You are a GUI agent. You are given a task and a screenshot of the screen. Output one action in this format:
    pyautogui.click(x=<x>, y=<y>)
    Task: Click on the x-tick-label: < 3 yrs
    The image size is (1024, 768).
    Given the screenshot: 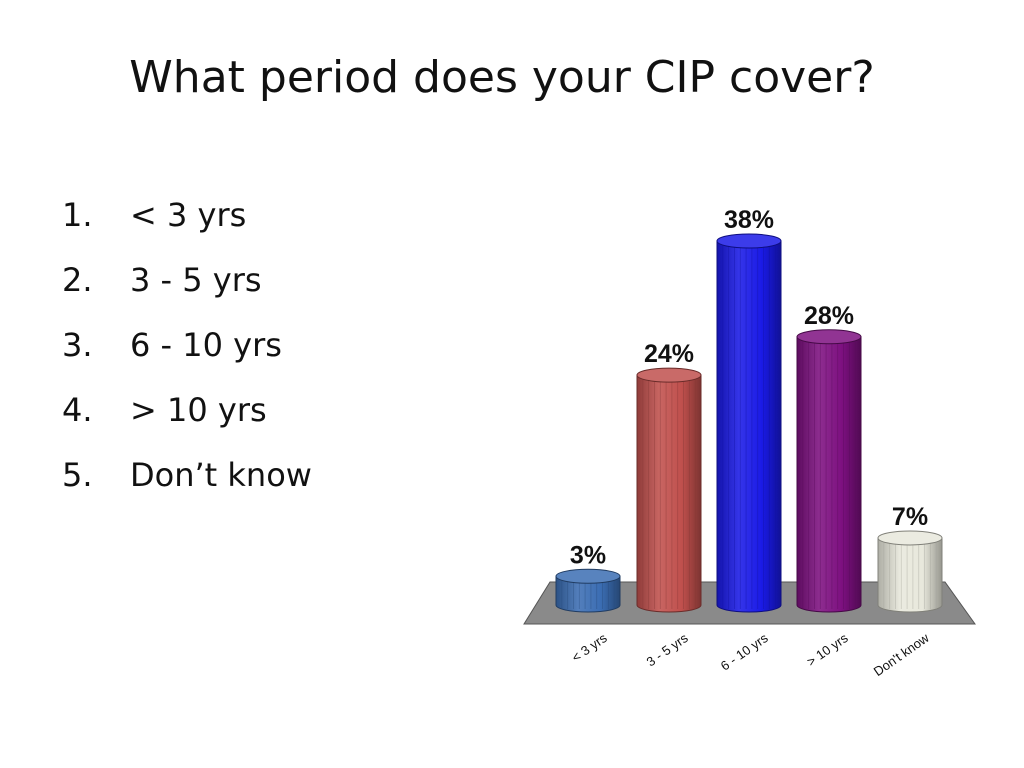 What is the action you would take?
    pyautogui.click(x=589, y=647)
    